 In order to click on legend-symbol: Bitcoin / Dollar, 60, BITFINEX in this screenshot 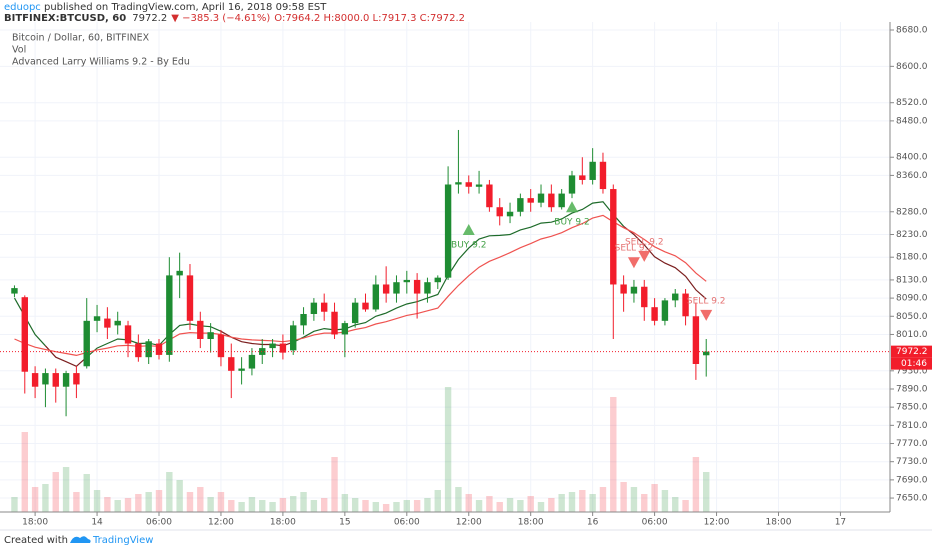, I will do `click(81, 38)`.